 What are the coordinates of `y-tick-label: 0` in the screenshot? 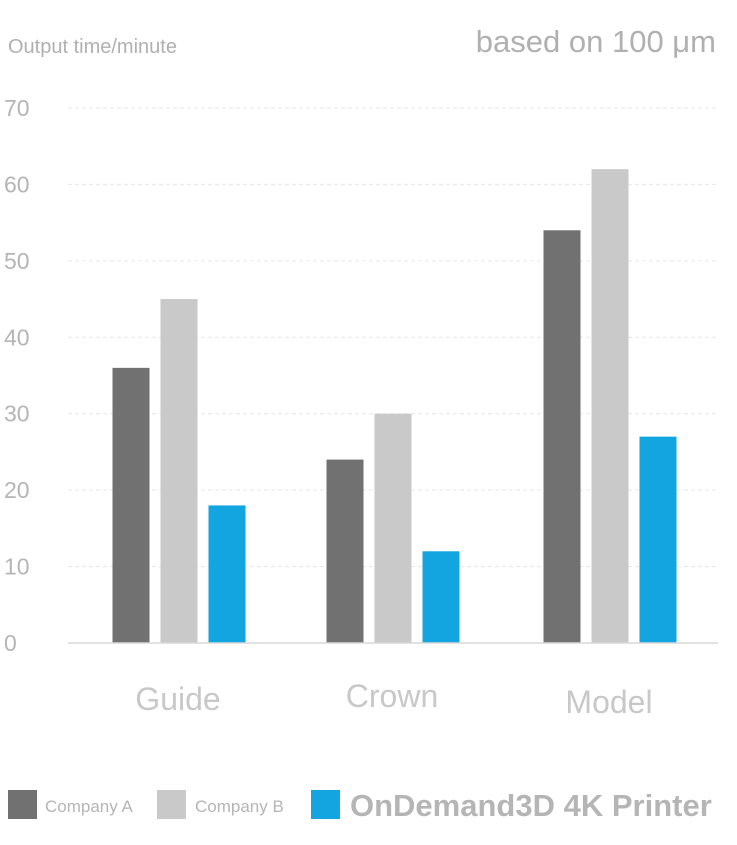 It's located at (10, 643).